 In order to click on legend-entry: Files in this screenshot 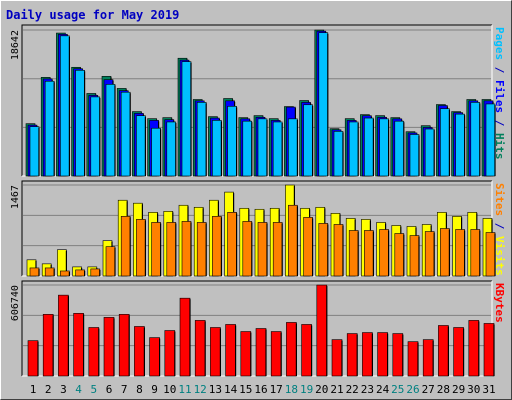, I will do `click(499, 96)`.